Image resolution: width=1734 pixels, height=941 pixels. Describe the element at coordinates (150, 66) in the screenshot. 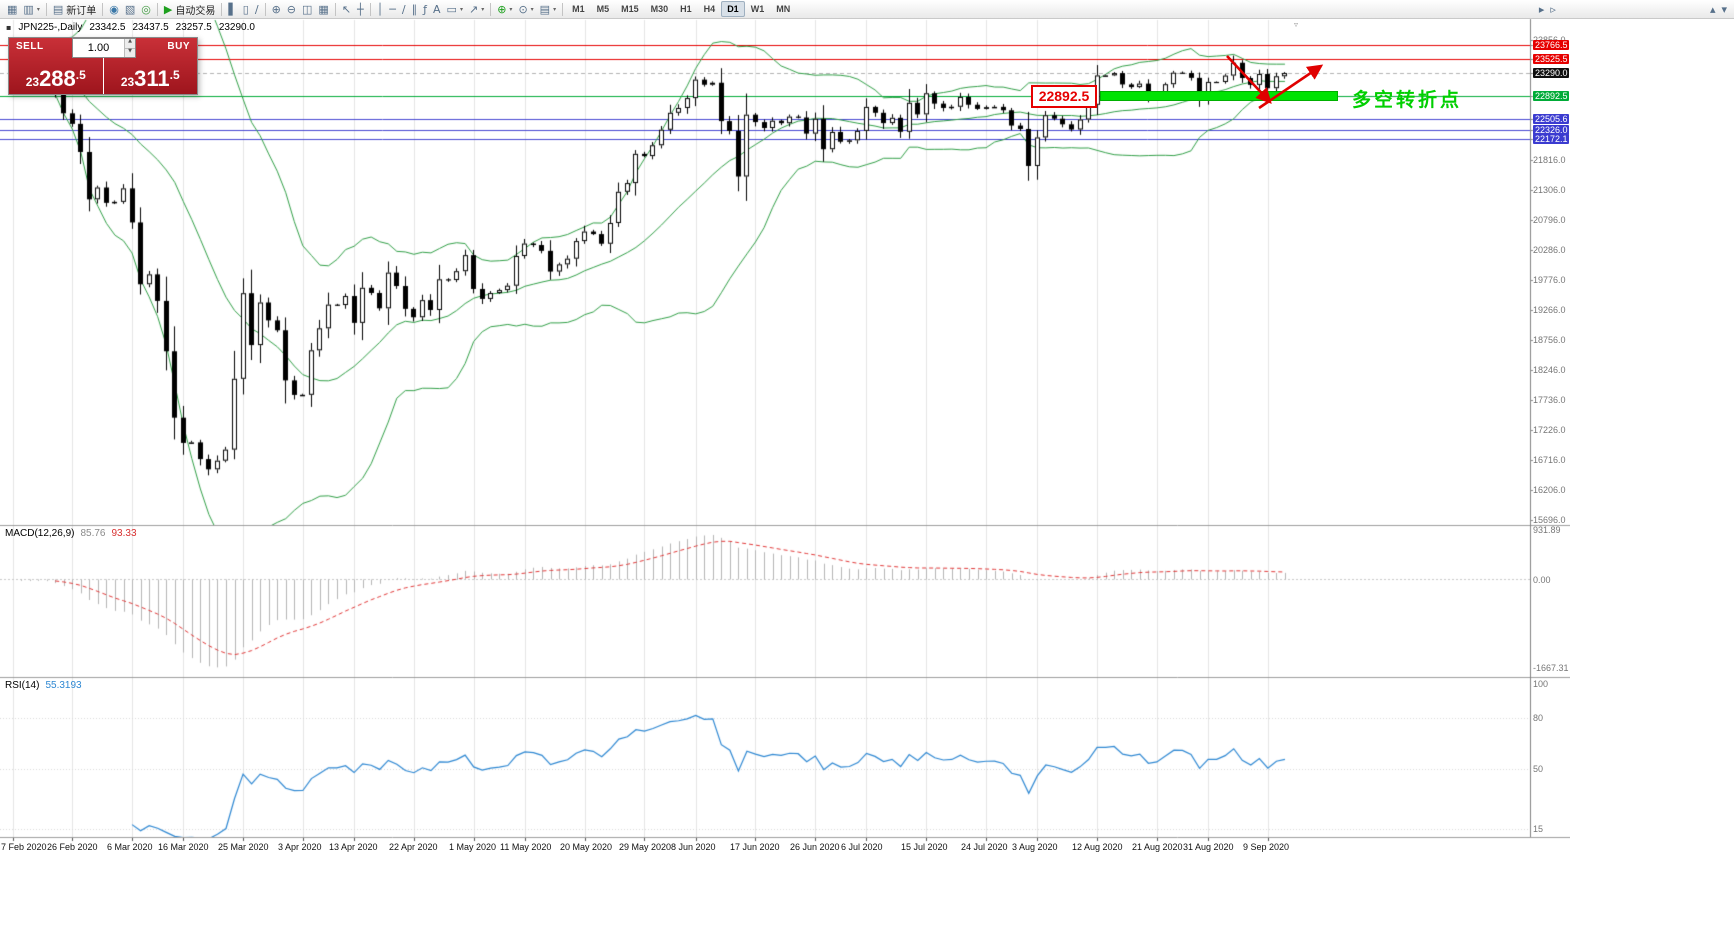

I see `buy-button: BUY 23311.5` at that location.